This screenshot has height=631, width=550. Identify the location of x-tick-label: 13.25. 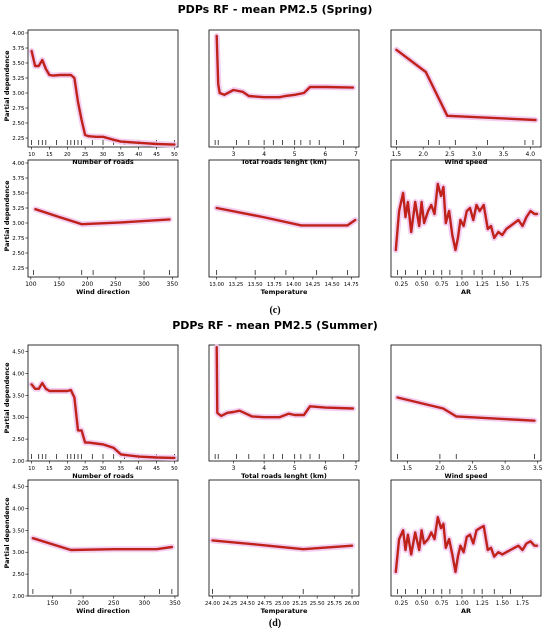
(235, 285).